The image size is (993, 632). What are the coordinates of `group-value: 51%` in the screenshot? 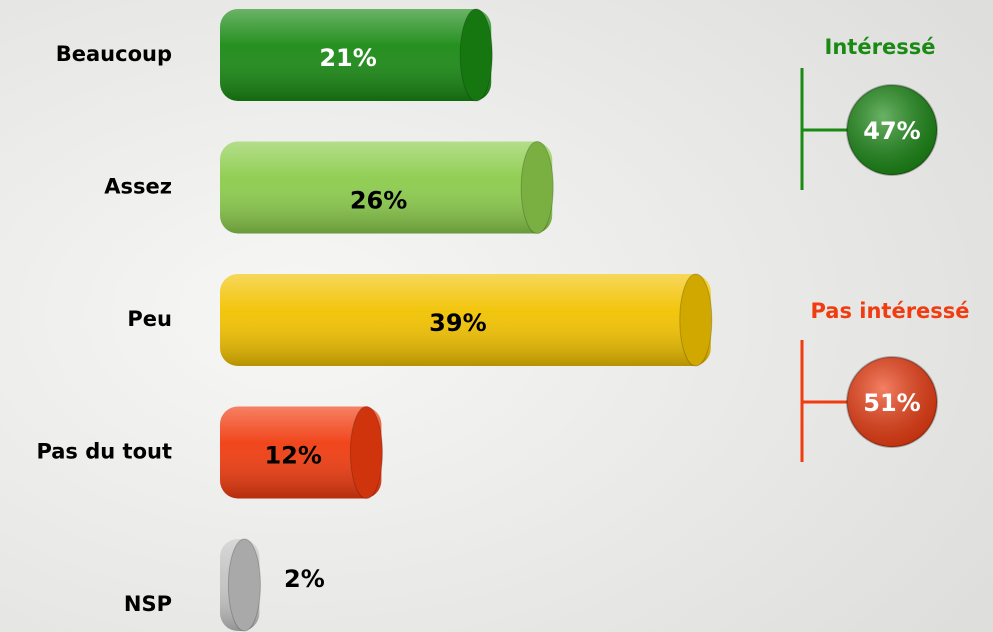 It's located at (891, 403).